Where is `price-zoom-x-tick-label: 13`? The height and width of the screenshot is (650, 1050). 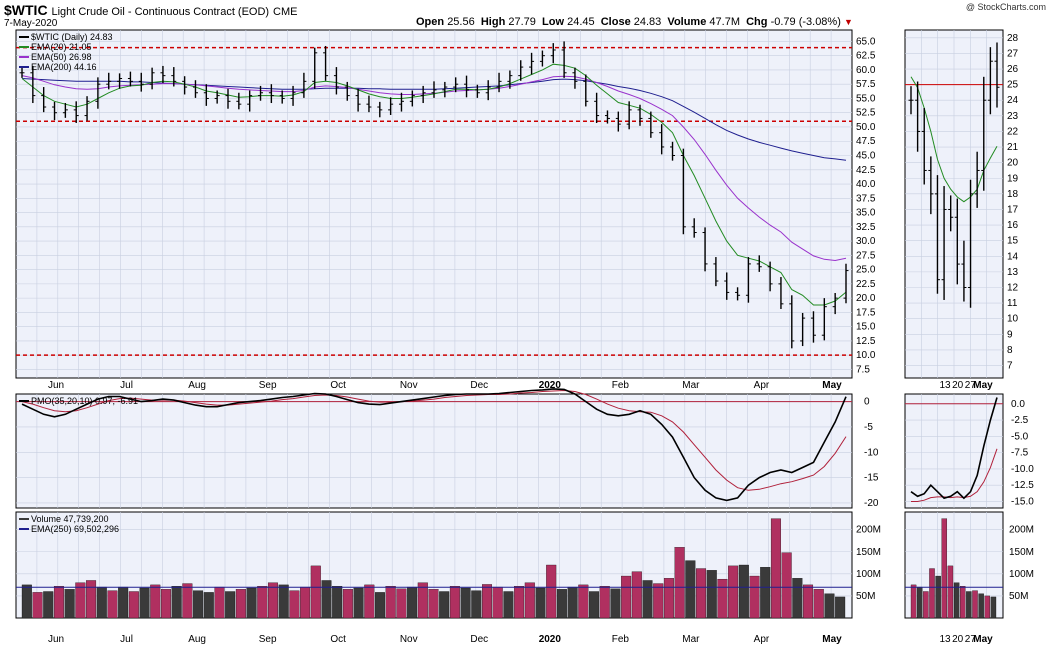 price-zoom-x-tick-label: 13 is located at coordinates (945, 385).